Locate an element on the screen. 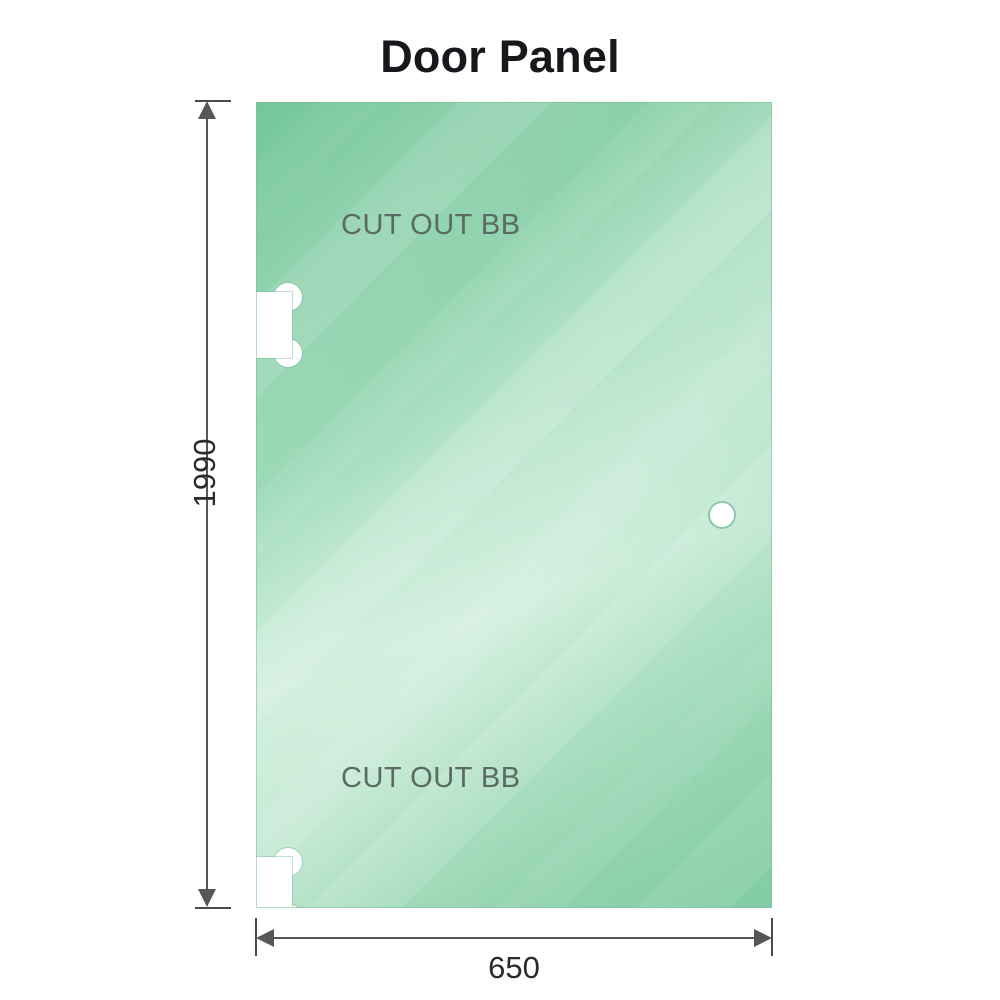  dim-arrow-up is located at coordinates (207, 110).